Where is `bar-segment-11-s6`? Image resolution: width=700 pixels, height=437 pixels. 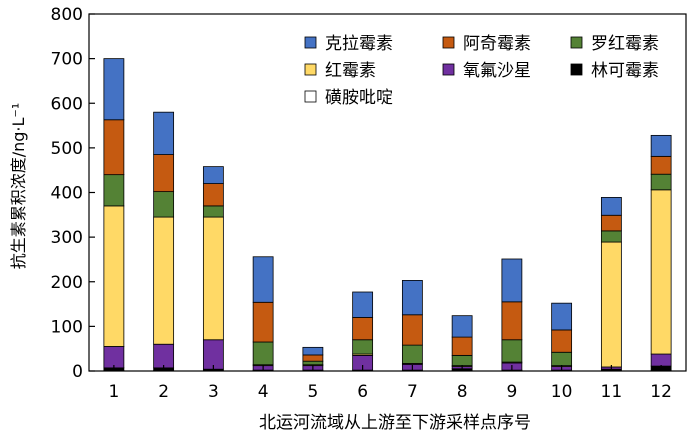 bar-segment-11-s6 is located at coordinates (611, 206).